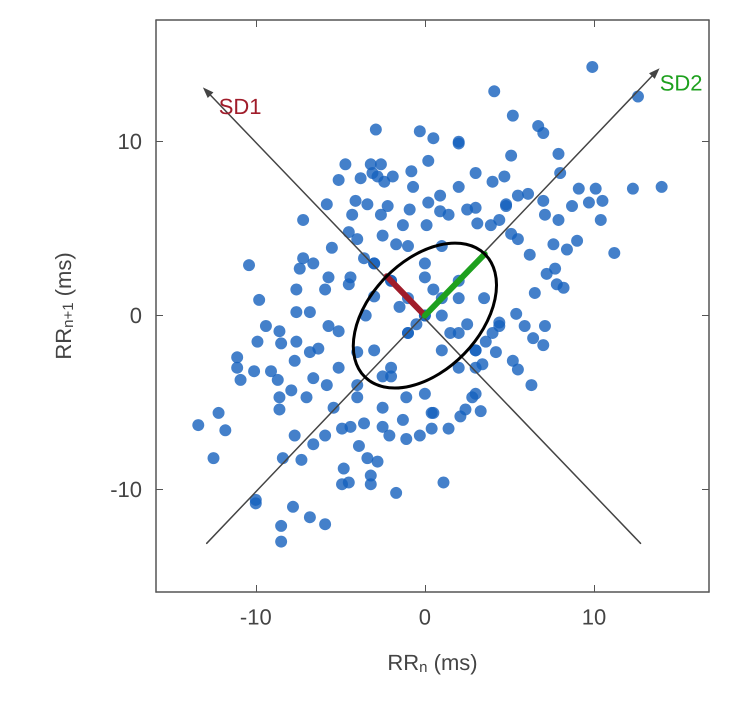  What do you see at coordinates (126, 489) in the screenshot?
I see `y-tick-label: -10` at bounding box center [126, 489].